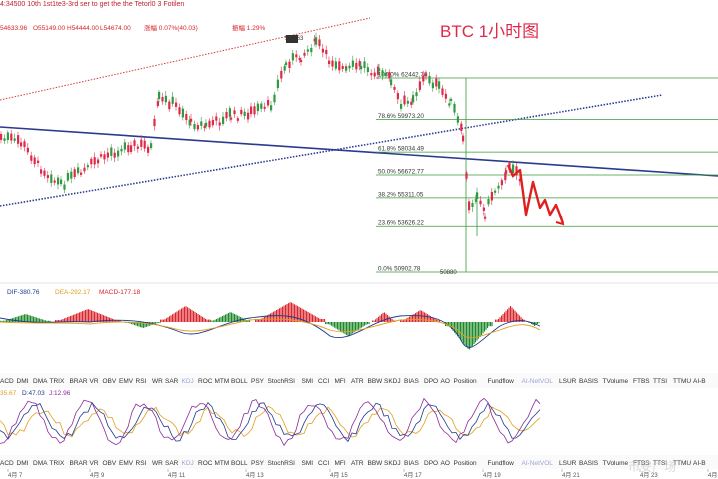 The width and height of the screenshot is (718, 479). Describe the element at coordinates (649, 475) in the screenshot. I see `date-tick-label: 4月 23` at that location.